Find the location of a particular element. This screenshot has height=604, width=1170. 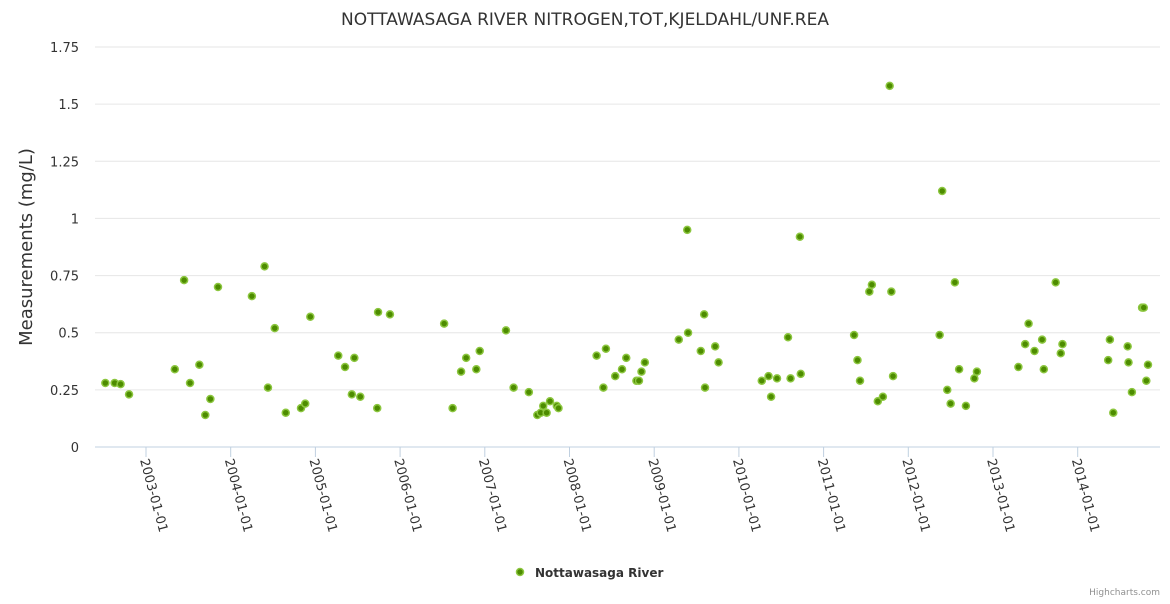

legend: Nottawasaga River is located at coordinates (589, 573).